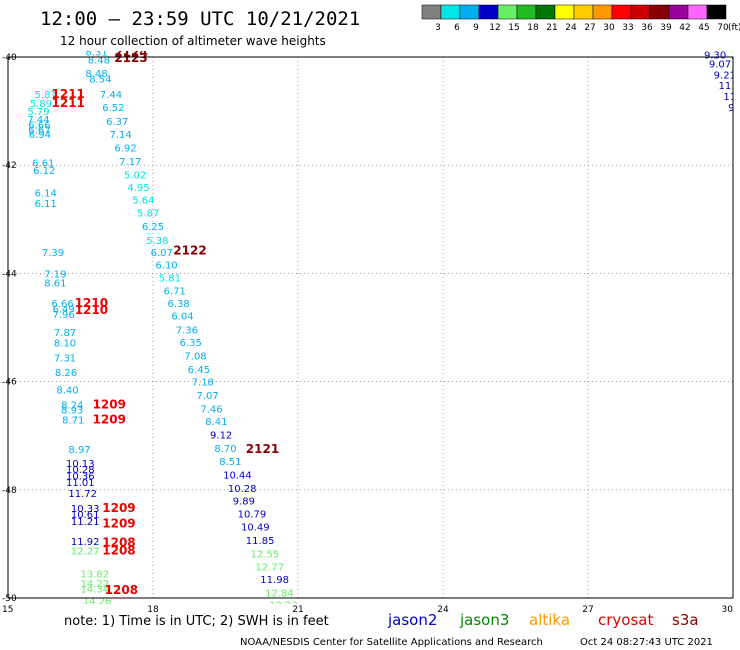 The width and height of the screenshot is (740, 650). Describe the element at coordinates (720, 64) in the screenshot. I see `wave-height-value: 9.07` at that location.